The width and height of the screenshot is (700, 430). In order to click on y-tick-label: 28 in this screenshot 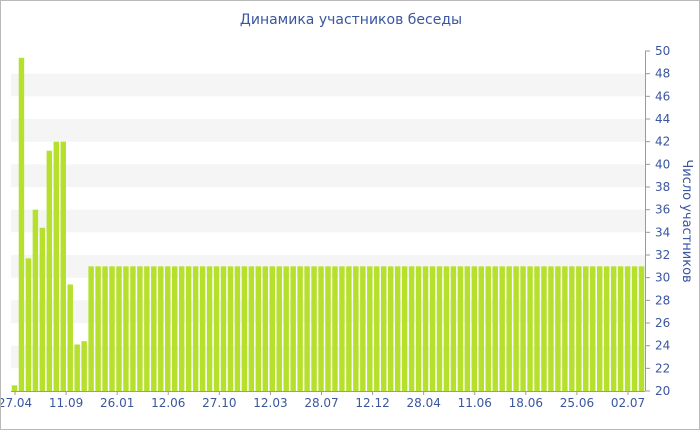, I will do `click(662, 300)`.